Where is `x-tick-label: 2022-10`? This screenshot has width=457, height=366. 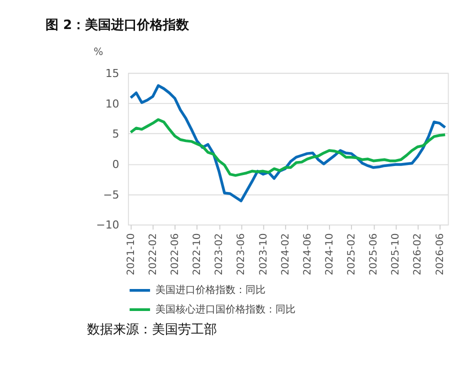 x-tick-label: 2022-10 is located at coordinates (198, 254).